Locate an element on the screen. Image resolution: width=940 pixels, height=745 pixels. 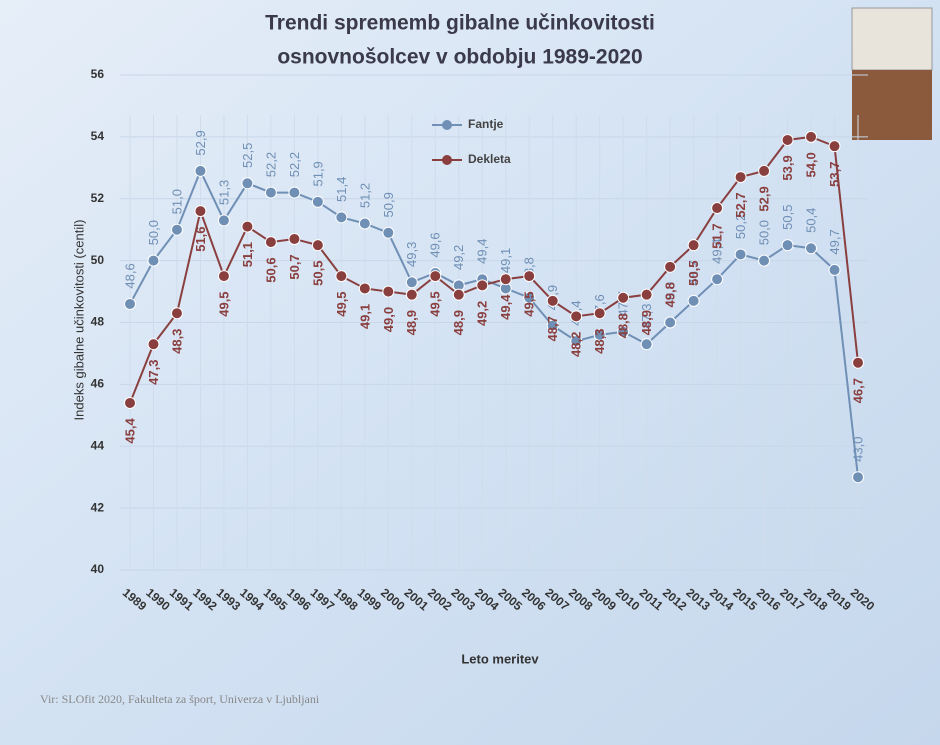
y-tick-label: 40 is located at coordinates (98, 569).